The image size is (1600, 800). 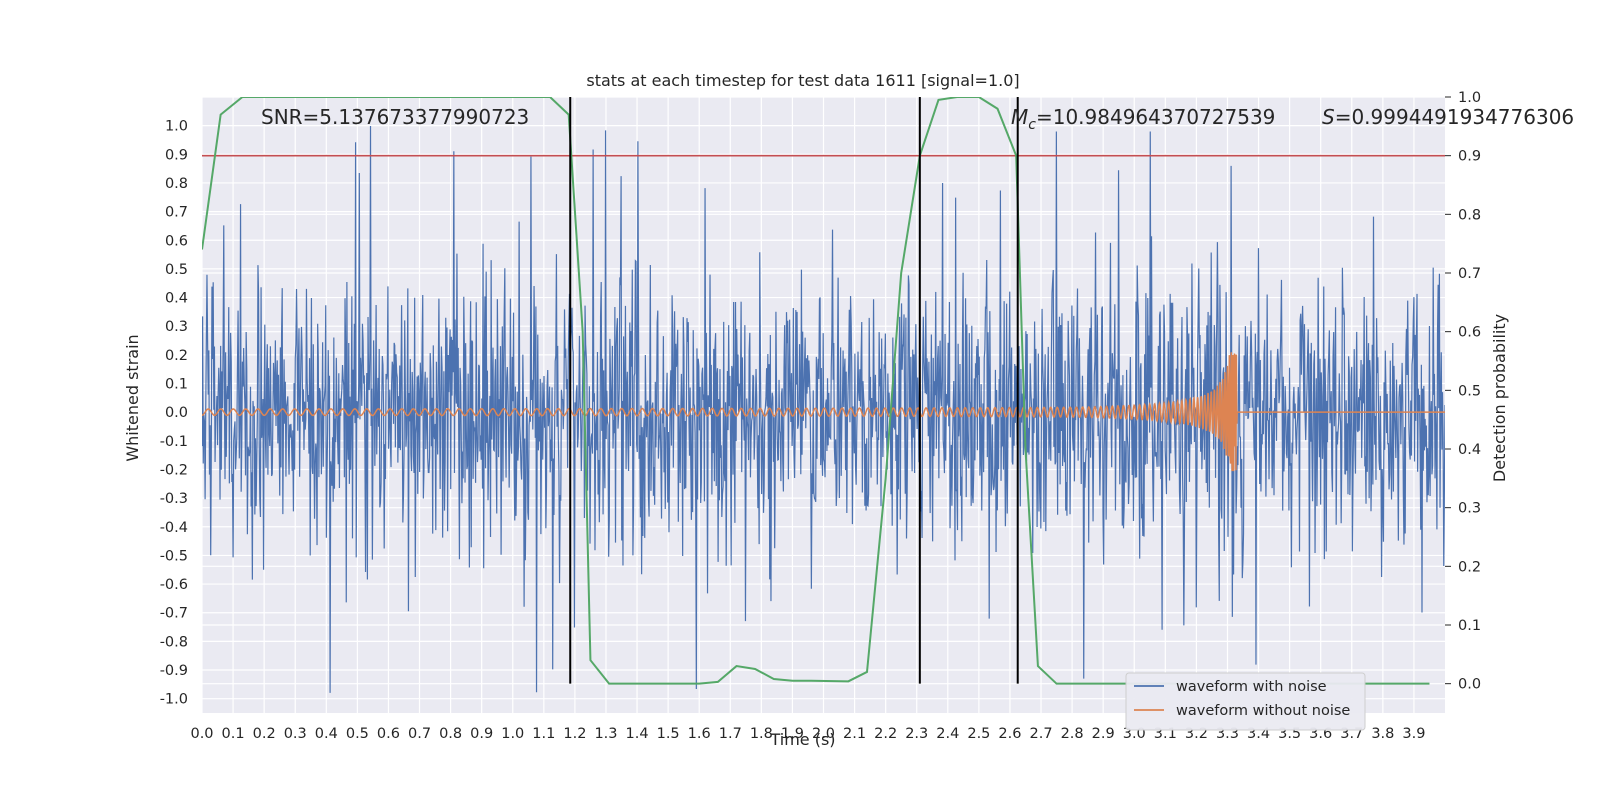 I want to click on waveform-without-noise-line, so click(x=823, y=412).